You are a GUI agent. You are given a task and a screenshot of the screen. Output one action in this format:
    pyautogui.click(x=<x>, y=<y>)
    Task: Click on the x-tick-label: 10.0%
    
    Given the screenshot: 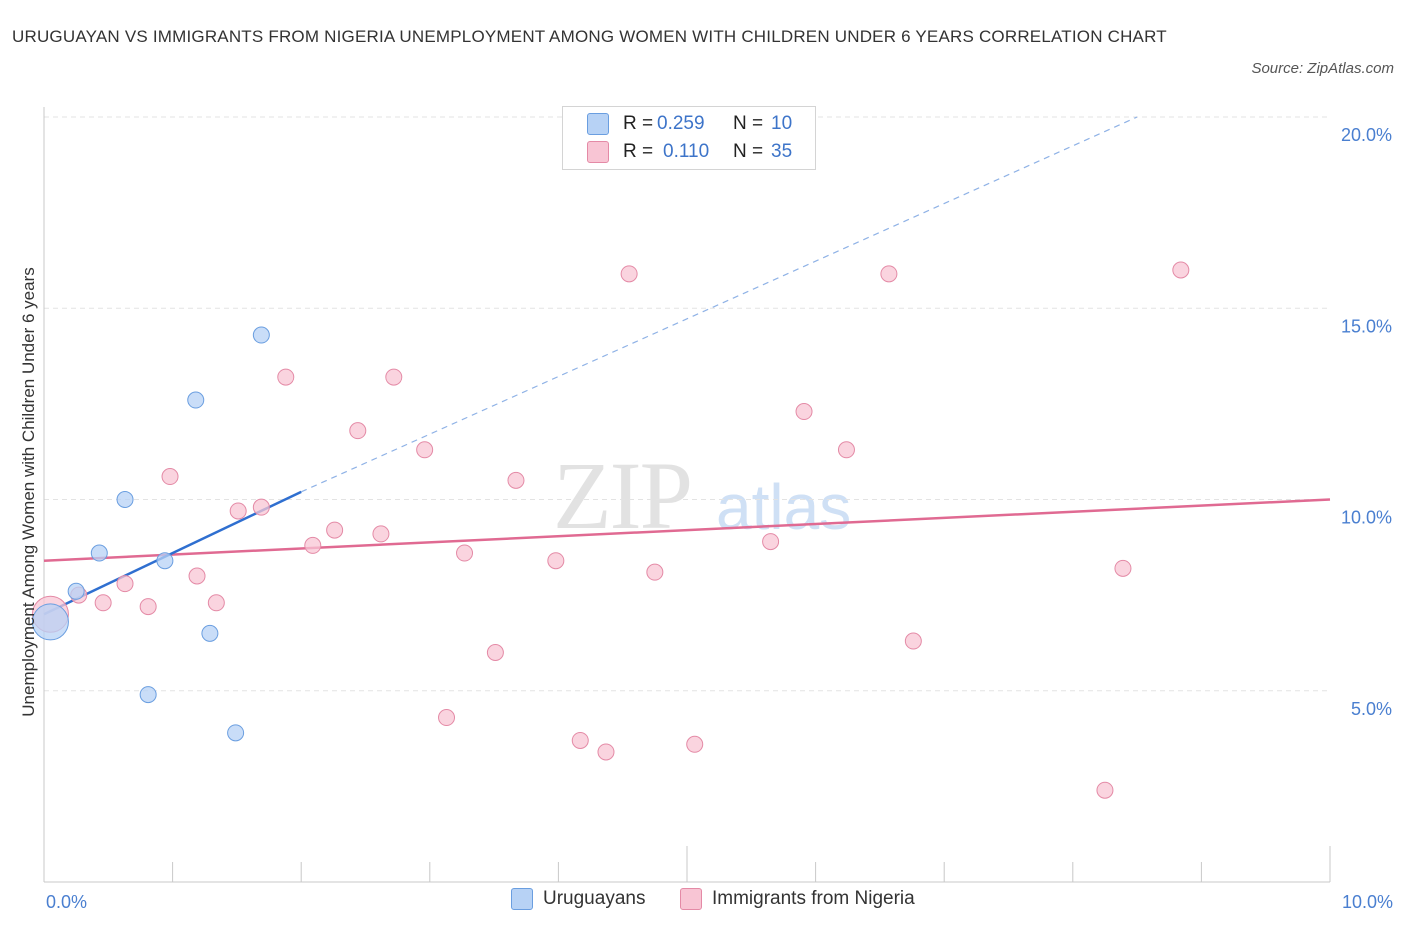 What is the action you would take?
    pyautogui.click(x=1367, y=902)
    